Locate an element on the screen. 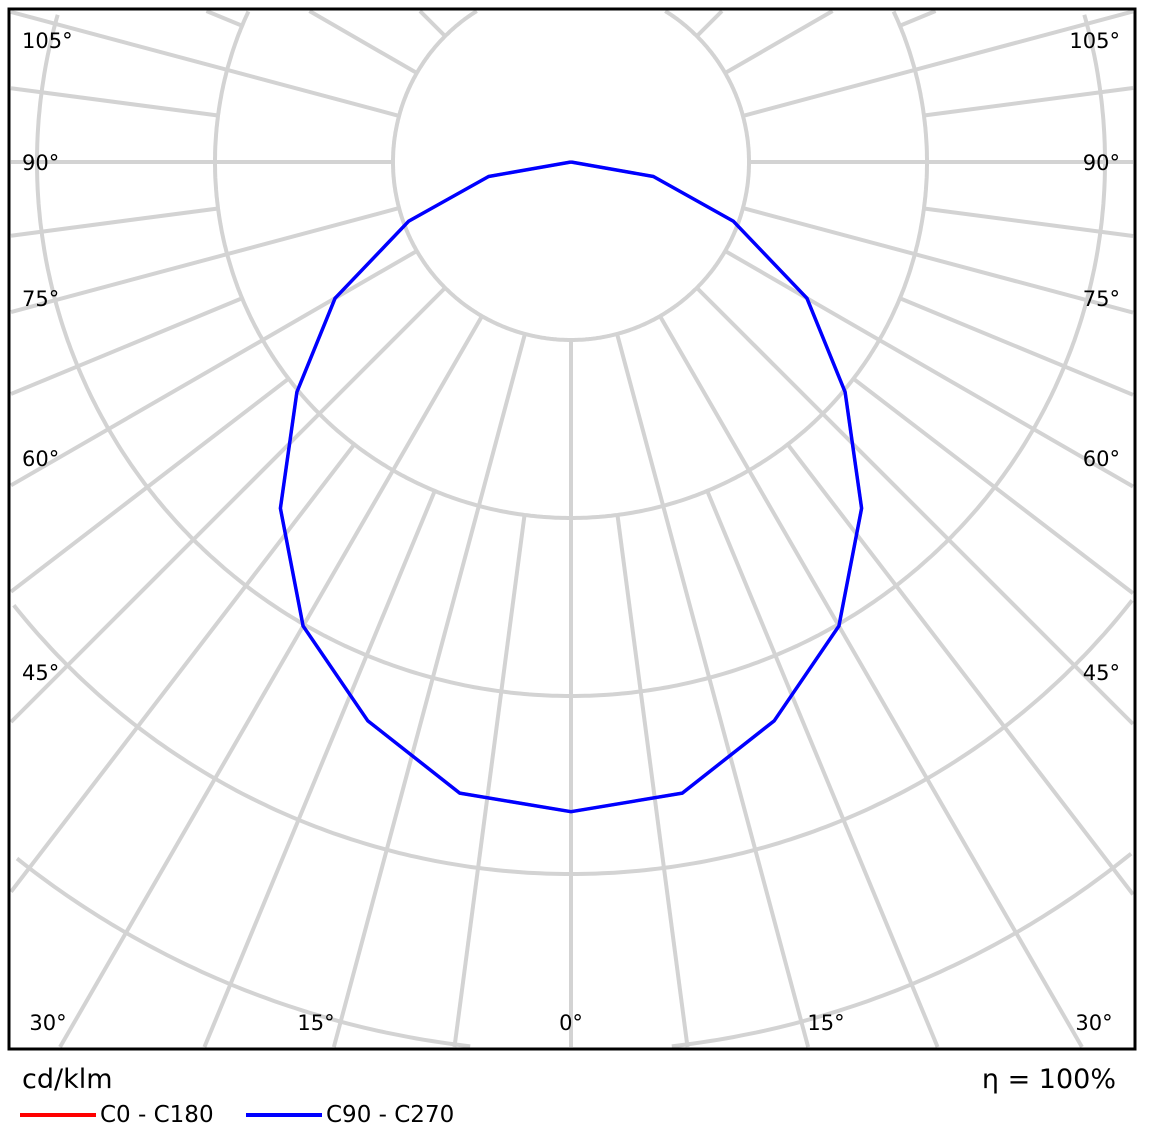 This screenshot has height=1143, width=1164. grid-ring is located at coordinates (571, 175).